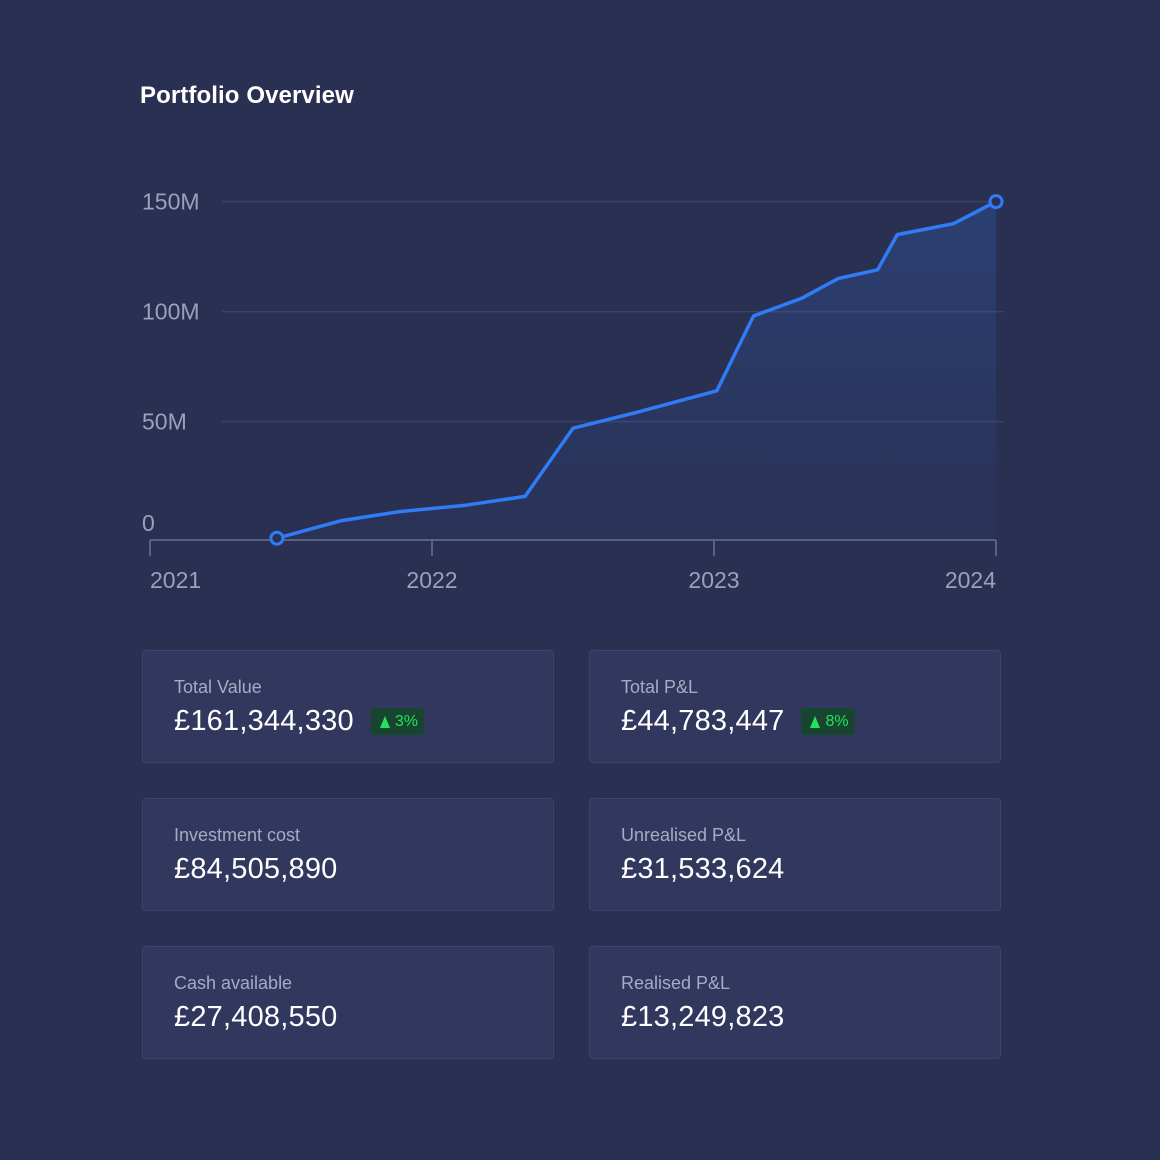  What do you see at coordinates (431, 580) in the screenshot?
I see `x-tick-label: 2022` at bounding box center [431, 580].